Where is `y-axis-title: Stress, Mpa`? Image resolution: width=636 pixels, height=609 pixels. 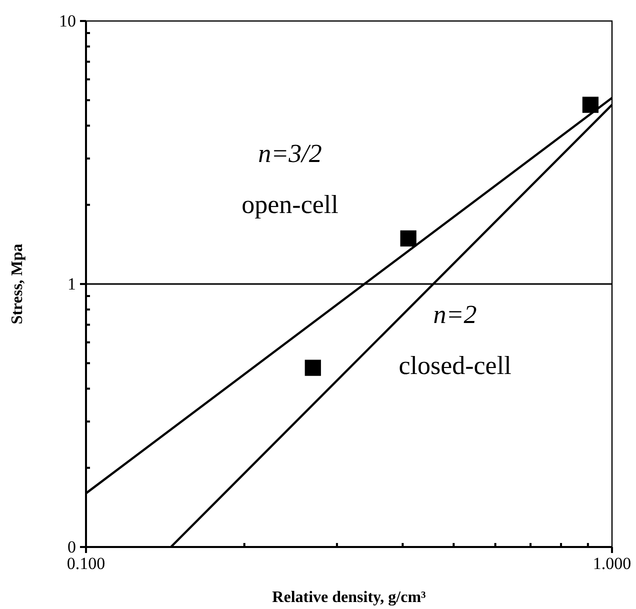
y-axis-title: Stress, Mpa is located at coordinates (17, 284).